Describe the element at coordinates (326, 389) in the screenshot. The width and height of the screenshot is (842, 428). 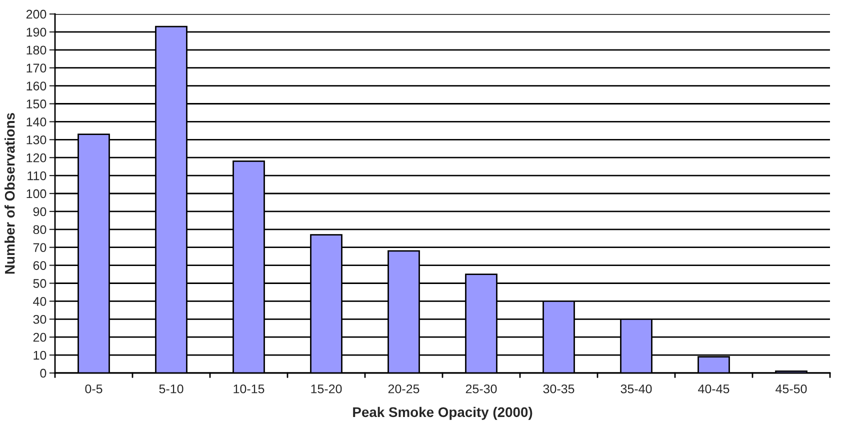
I see `x-tick-label: 15-20` at that location.